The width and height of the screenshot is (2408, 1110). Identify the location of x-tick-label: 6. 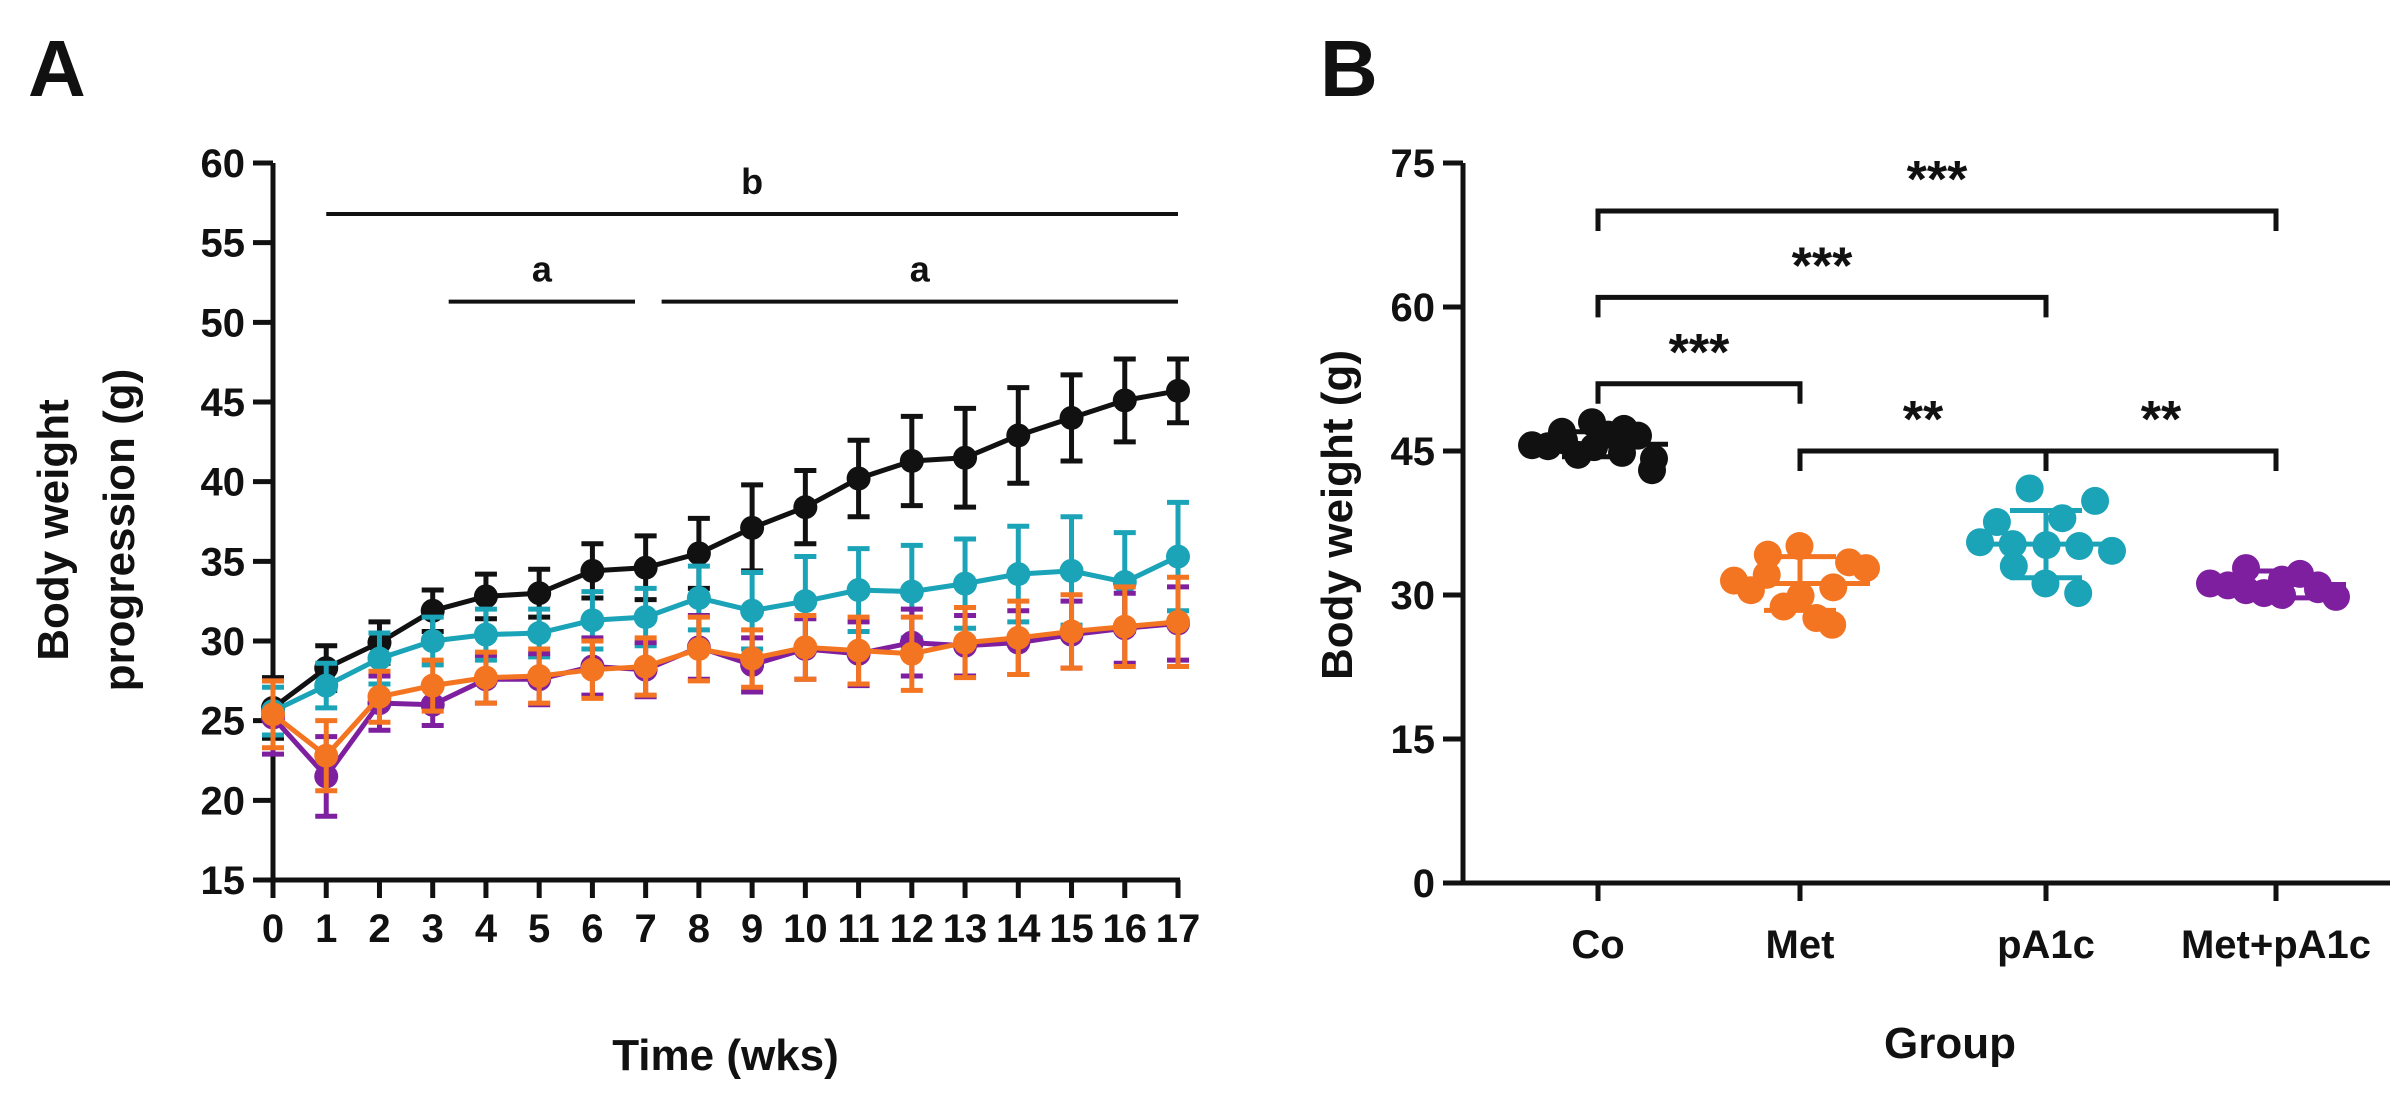
(592, 929).